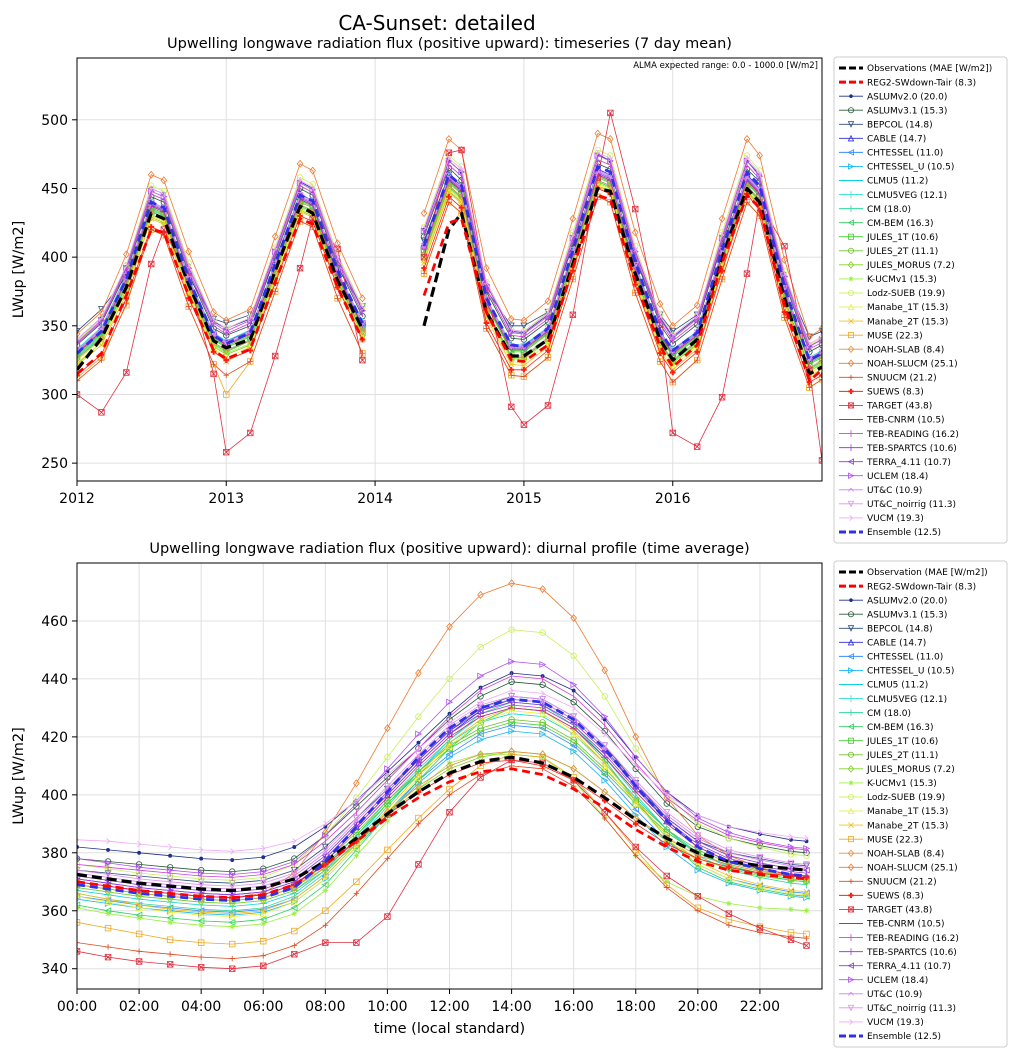 The width and height of the screenshot is (1020, 1059). Describe the element at coordinates (77, 499) in the screenshot. I see `x-tick-label: 2012` at that location.